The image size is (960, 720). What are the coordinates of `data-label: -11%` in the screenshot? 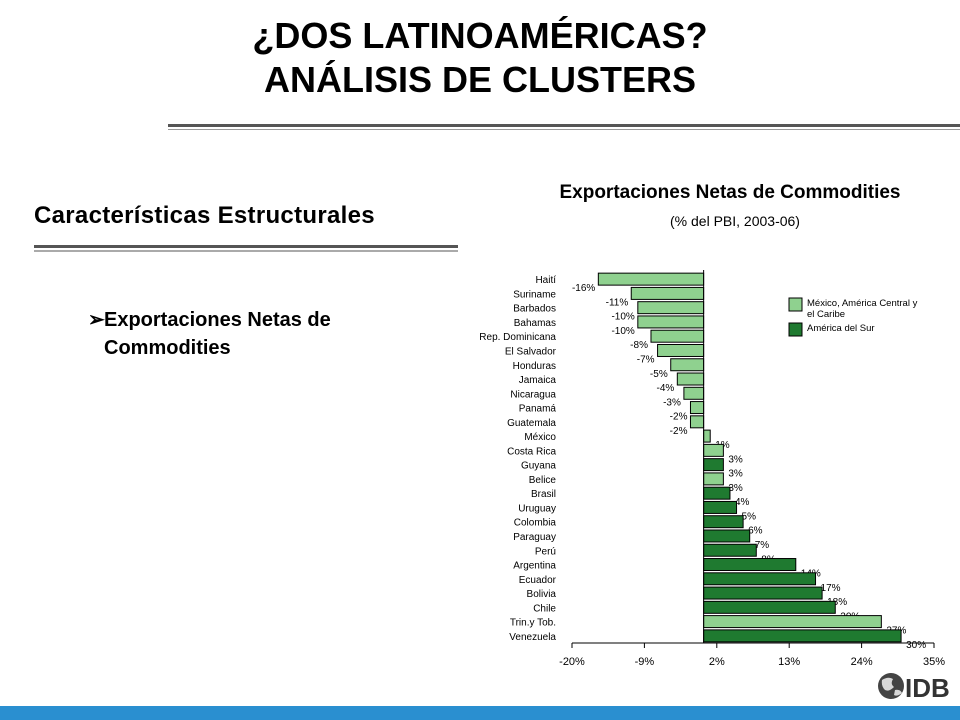 It's located at (617, 302).